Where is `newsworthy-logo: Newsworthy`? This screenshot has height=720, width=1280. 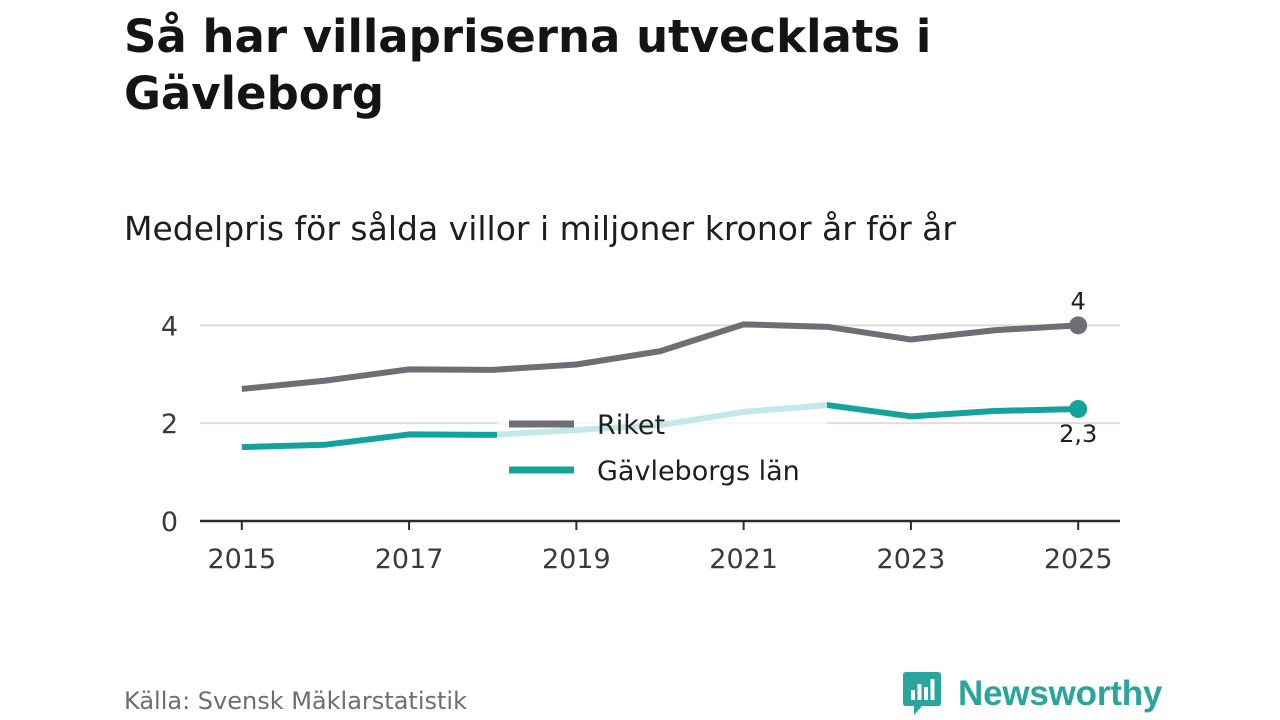 newsworthy-logo: Newsworthy is located at coordinates (1032, 694).